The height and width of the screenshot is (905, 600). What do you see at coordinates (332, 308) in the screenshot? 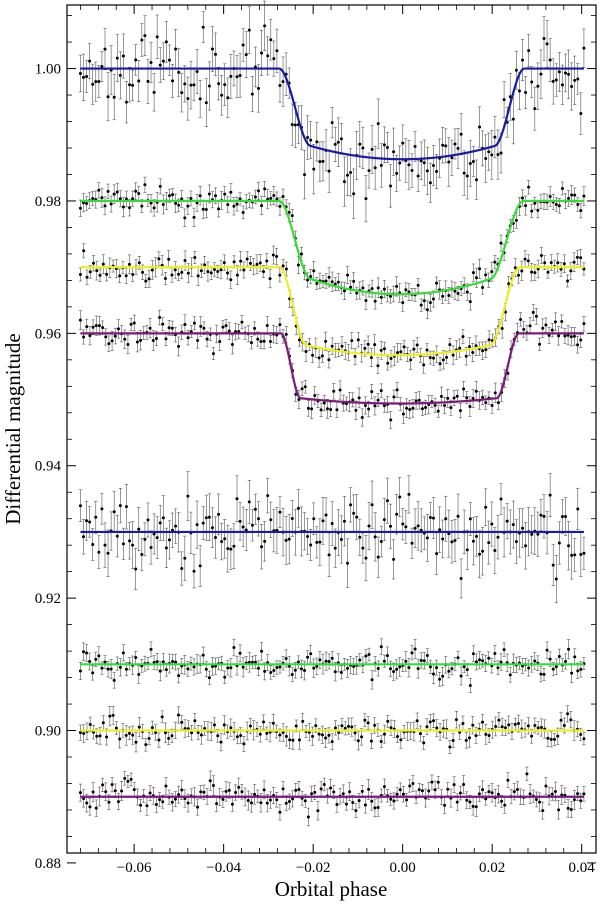
I see `series-3-points` at bounding box center [332, 308].